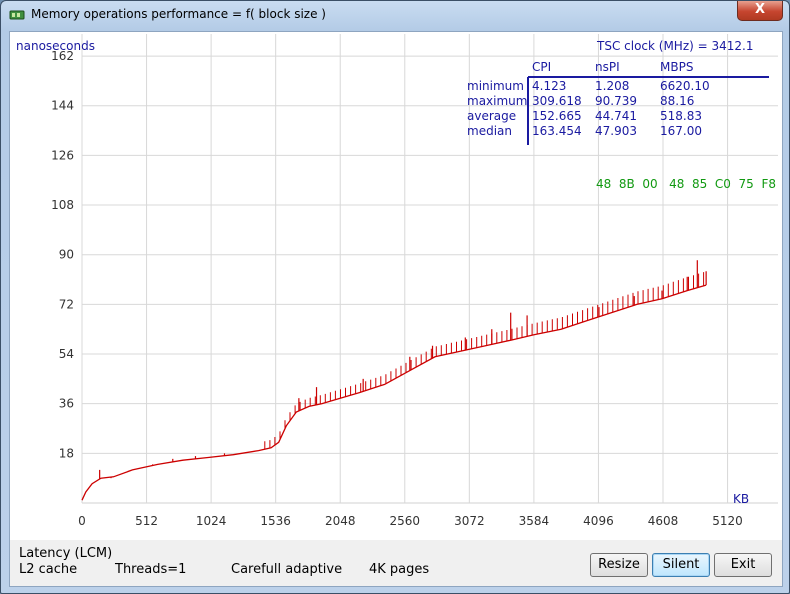  Describe the element at coordinates (340, 521) in the screenshot. I see `x-tick-label: 2048` at that location.